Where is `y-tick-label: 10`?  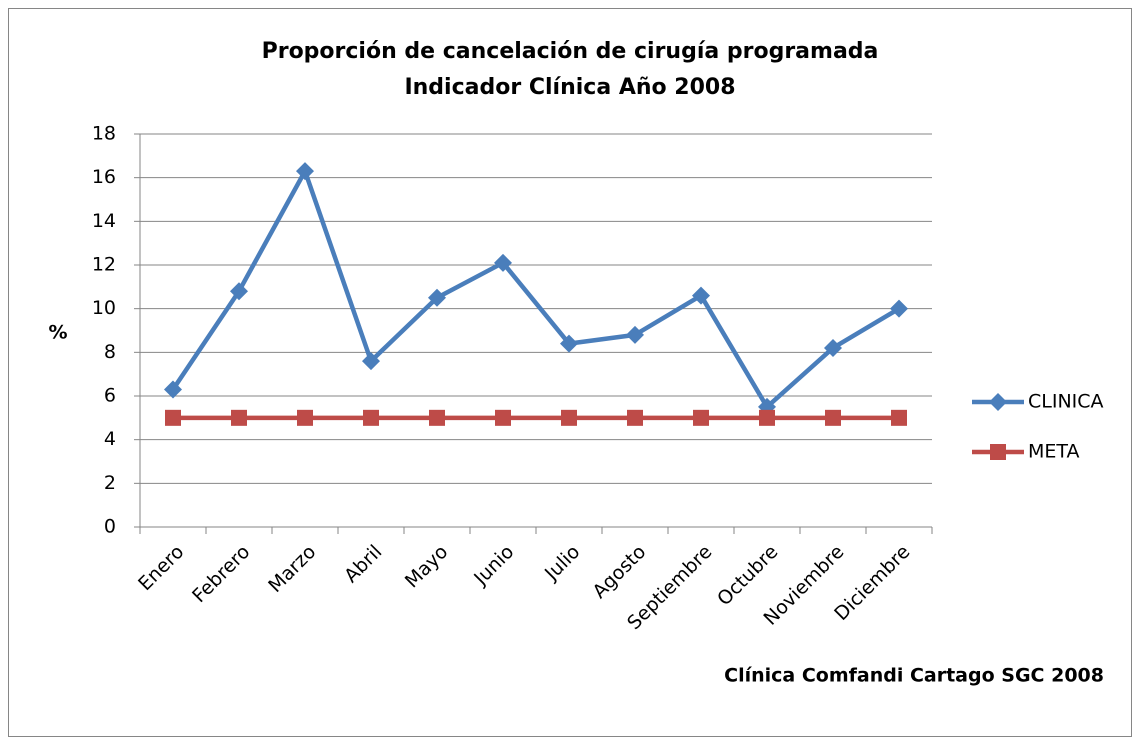
y-tick-label: 10 is located at coordinates (104, 308).